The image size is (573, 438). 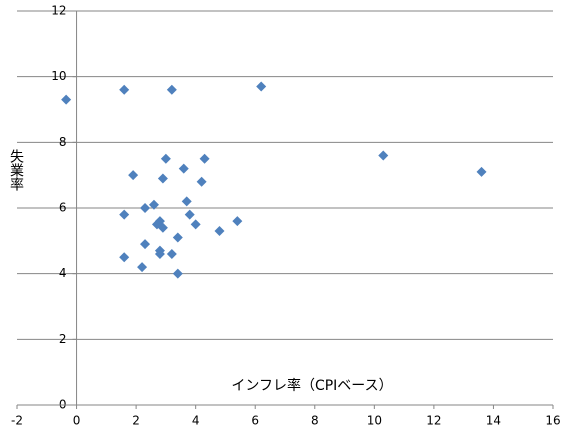 What do you see at coordinates (136, 421) in the screenshot?
I see `x-tick-label: 2` at bounding box center [136, 421].